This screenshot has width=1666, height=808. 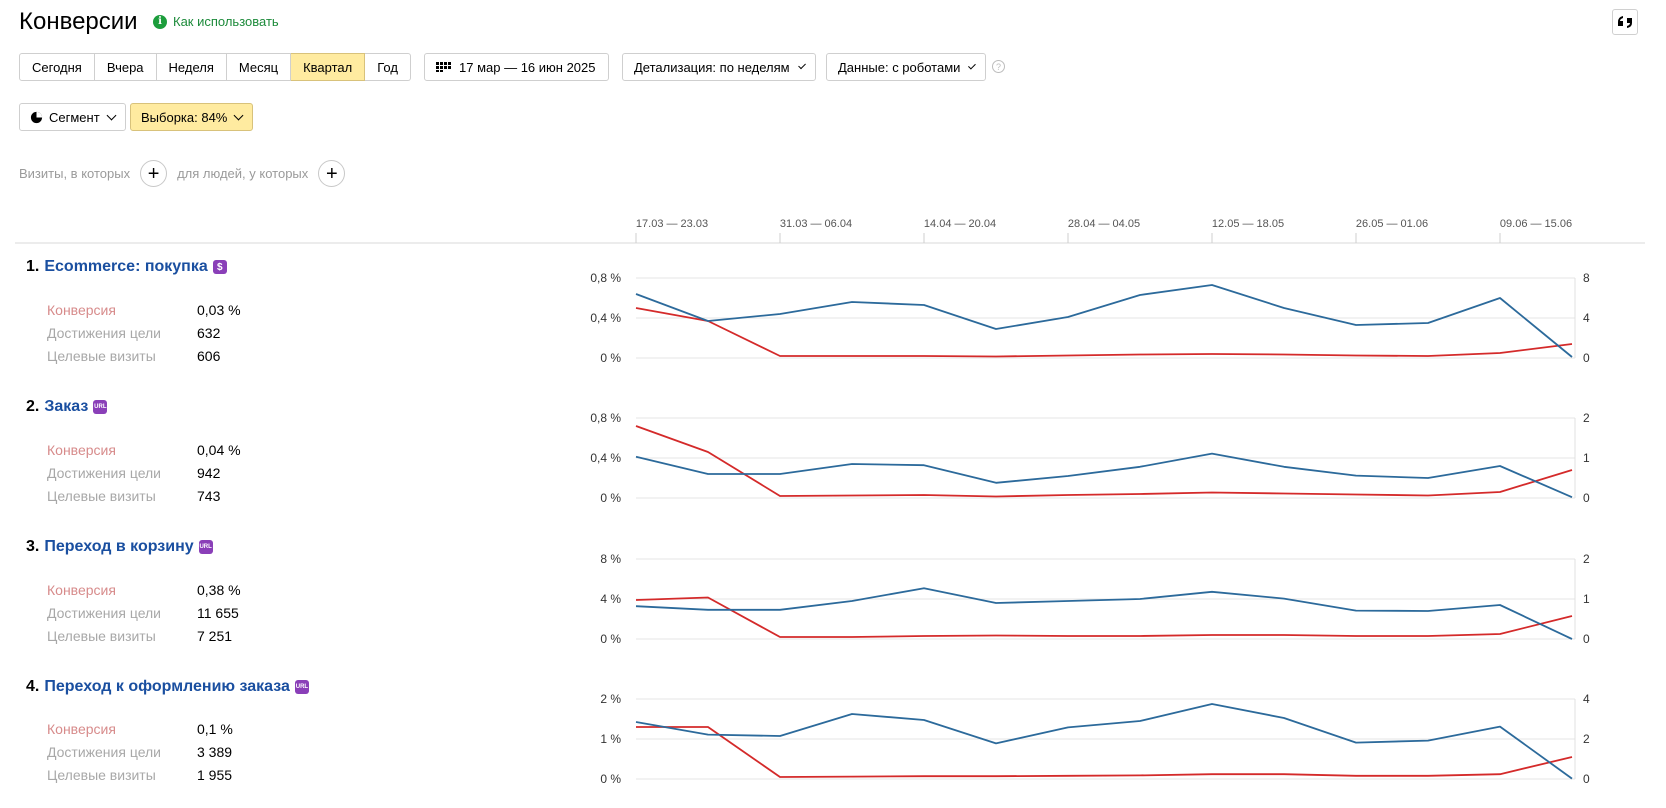 I want to click on conversion-value: 0,04 %, so click(x=219, y=450).